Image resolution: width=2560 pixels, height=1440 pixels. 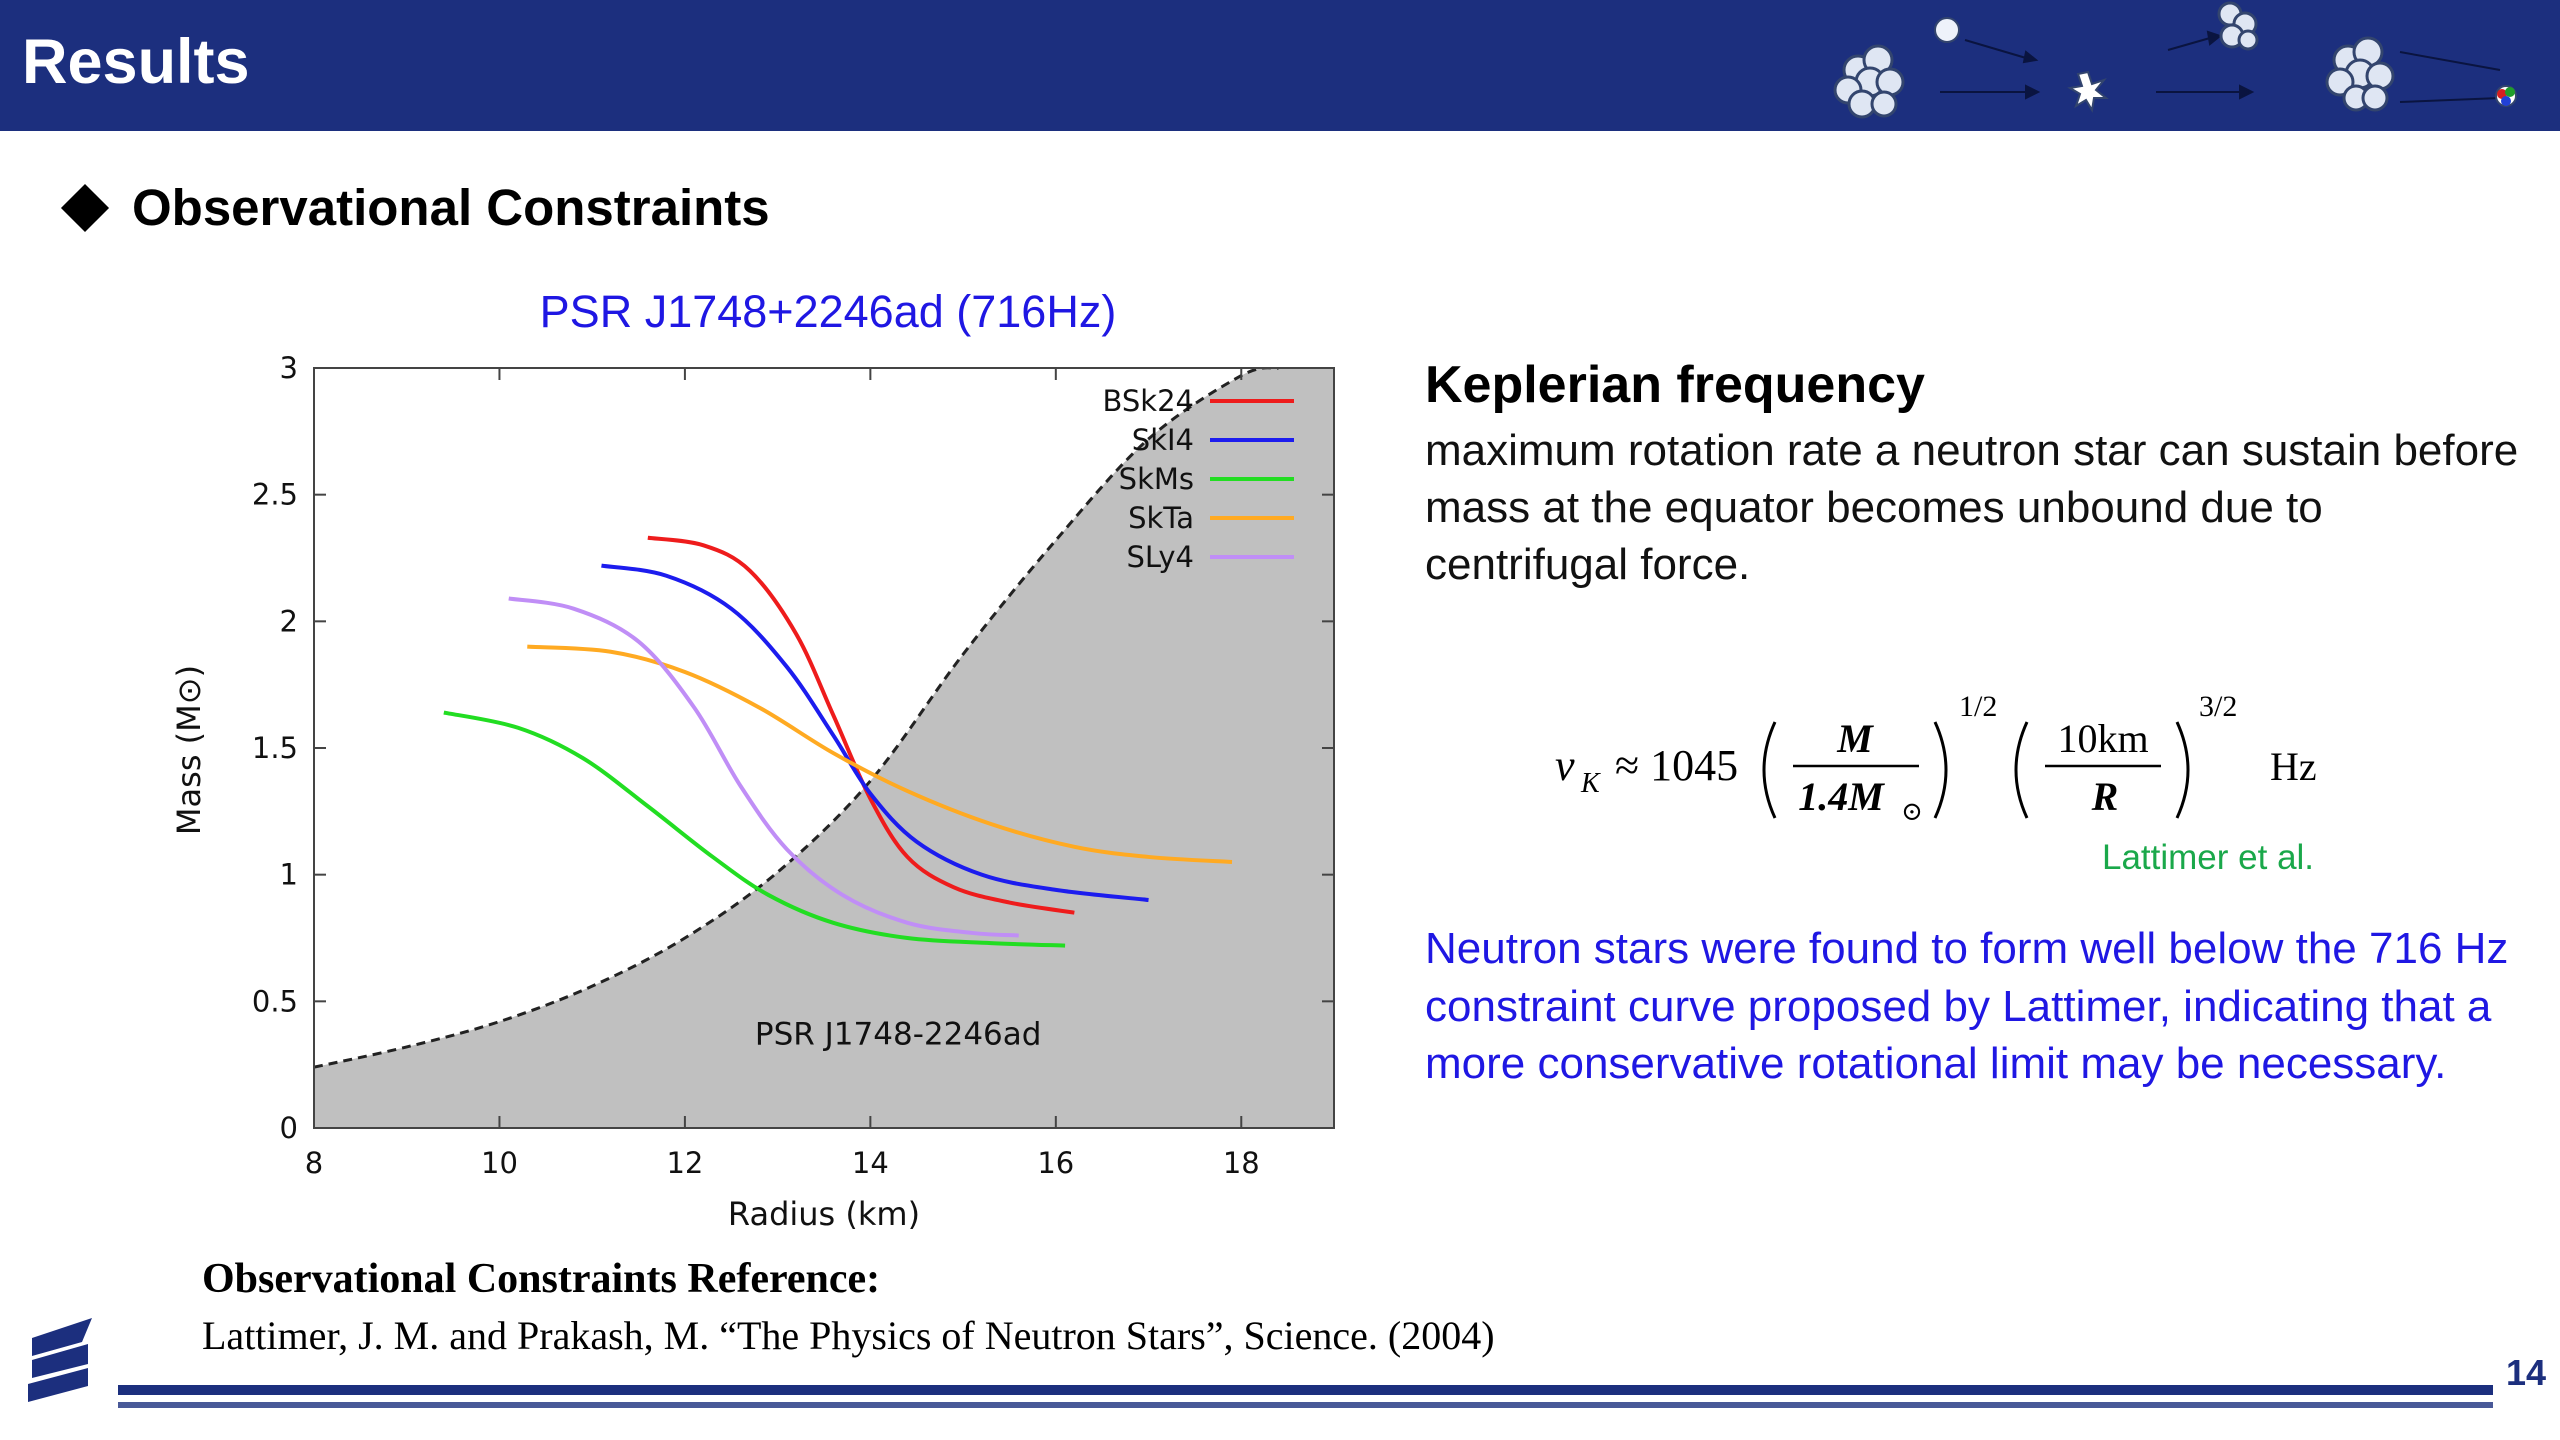 I want to click on fraction2-denominator: R, so click(x=2105, y=796).